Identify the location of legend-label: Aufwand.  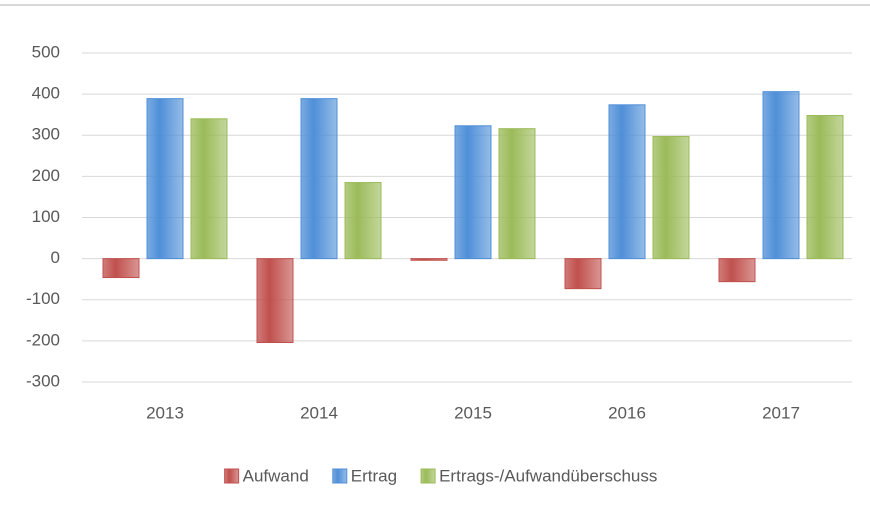
(276, 475).